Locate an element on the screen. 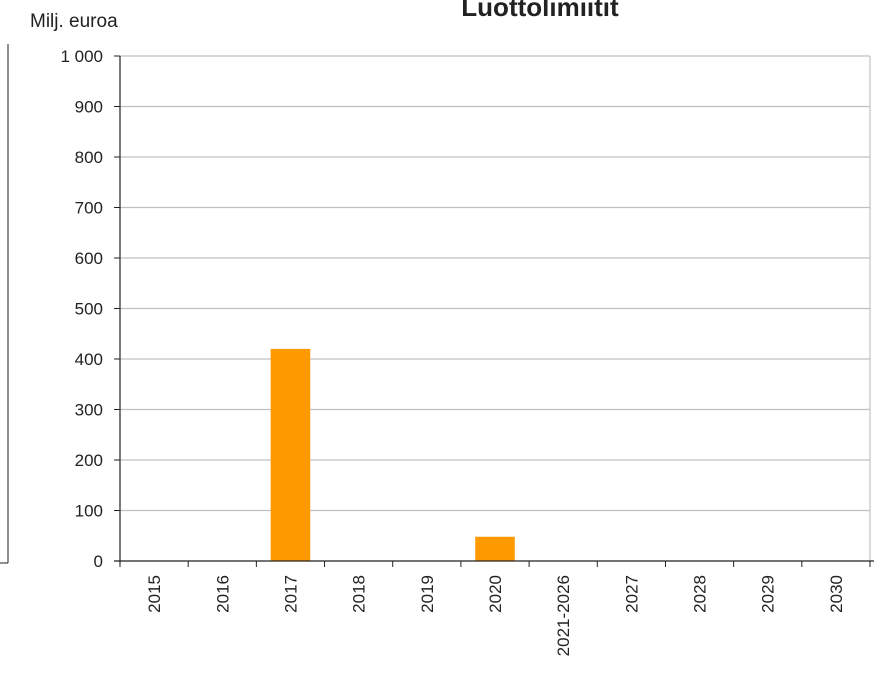 The height and width of the screenshot is (679, 876). x-tick-label: 2028 is located at coordinates (700, 594).